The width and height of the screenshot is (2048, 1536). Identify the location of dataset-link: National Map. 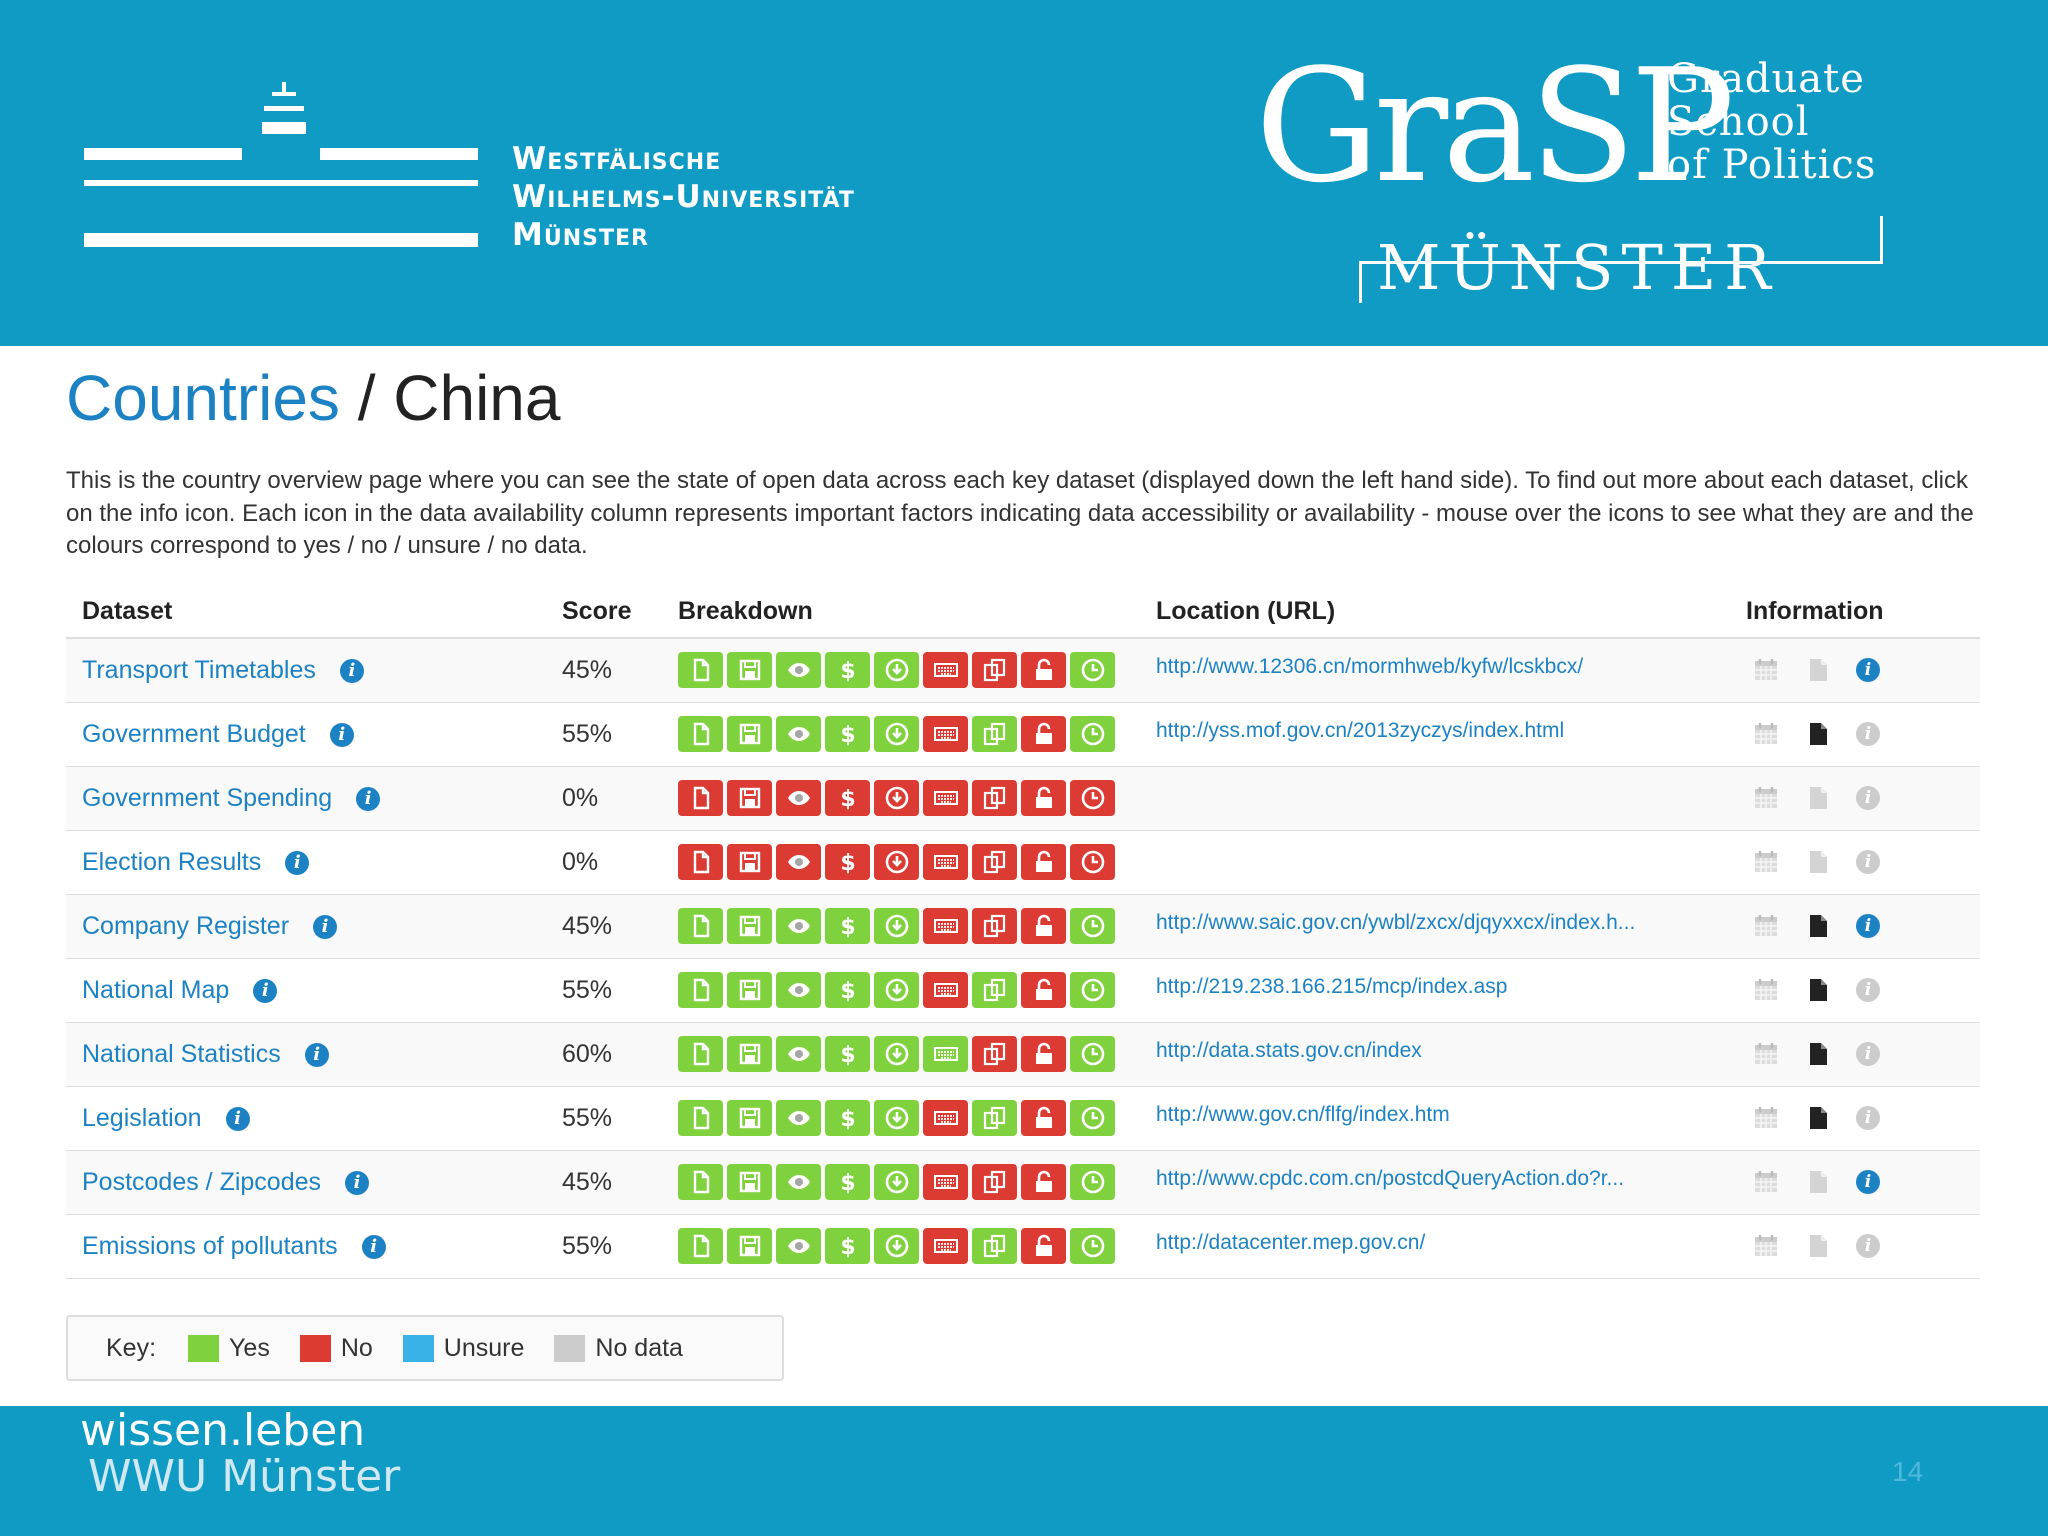
(156, 989).